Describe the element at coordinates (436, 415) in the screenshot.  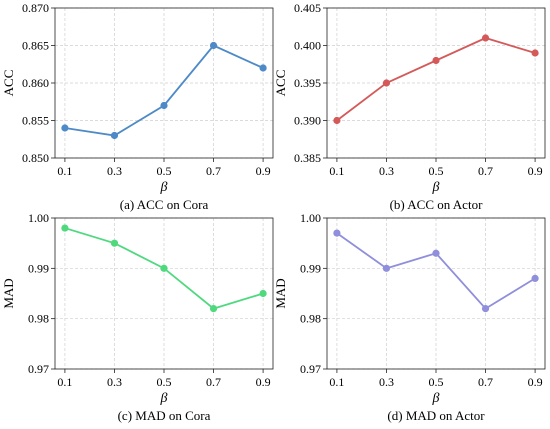
I see `subplot-caption: (d) MAD on Actor` at that location.